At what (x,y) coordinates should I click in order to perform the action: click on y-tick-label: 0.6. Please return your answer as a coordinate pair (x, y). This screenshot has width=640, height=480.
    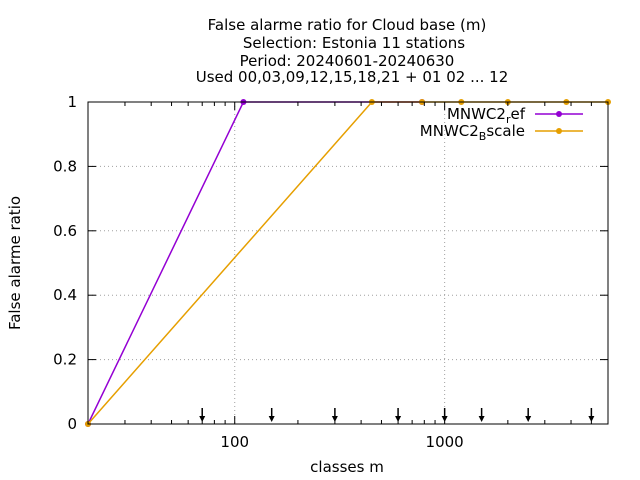
    Looking at the image, I should click on (65, 231).